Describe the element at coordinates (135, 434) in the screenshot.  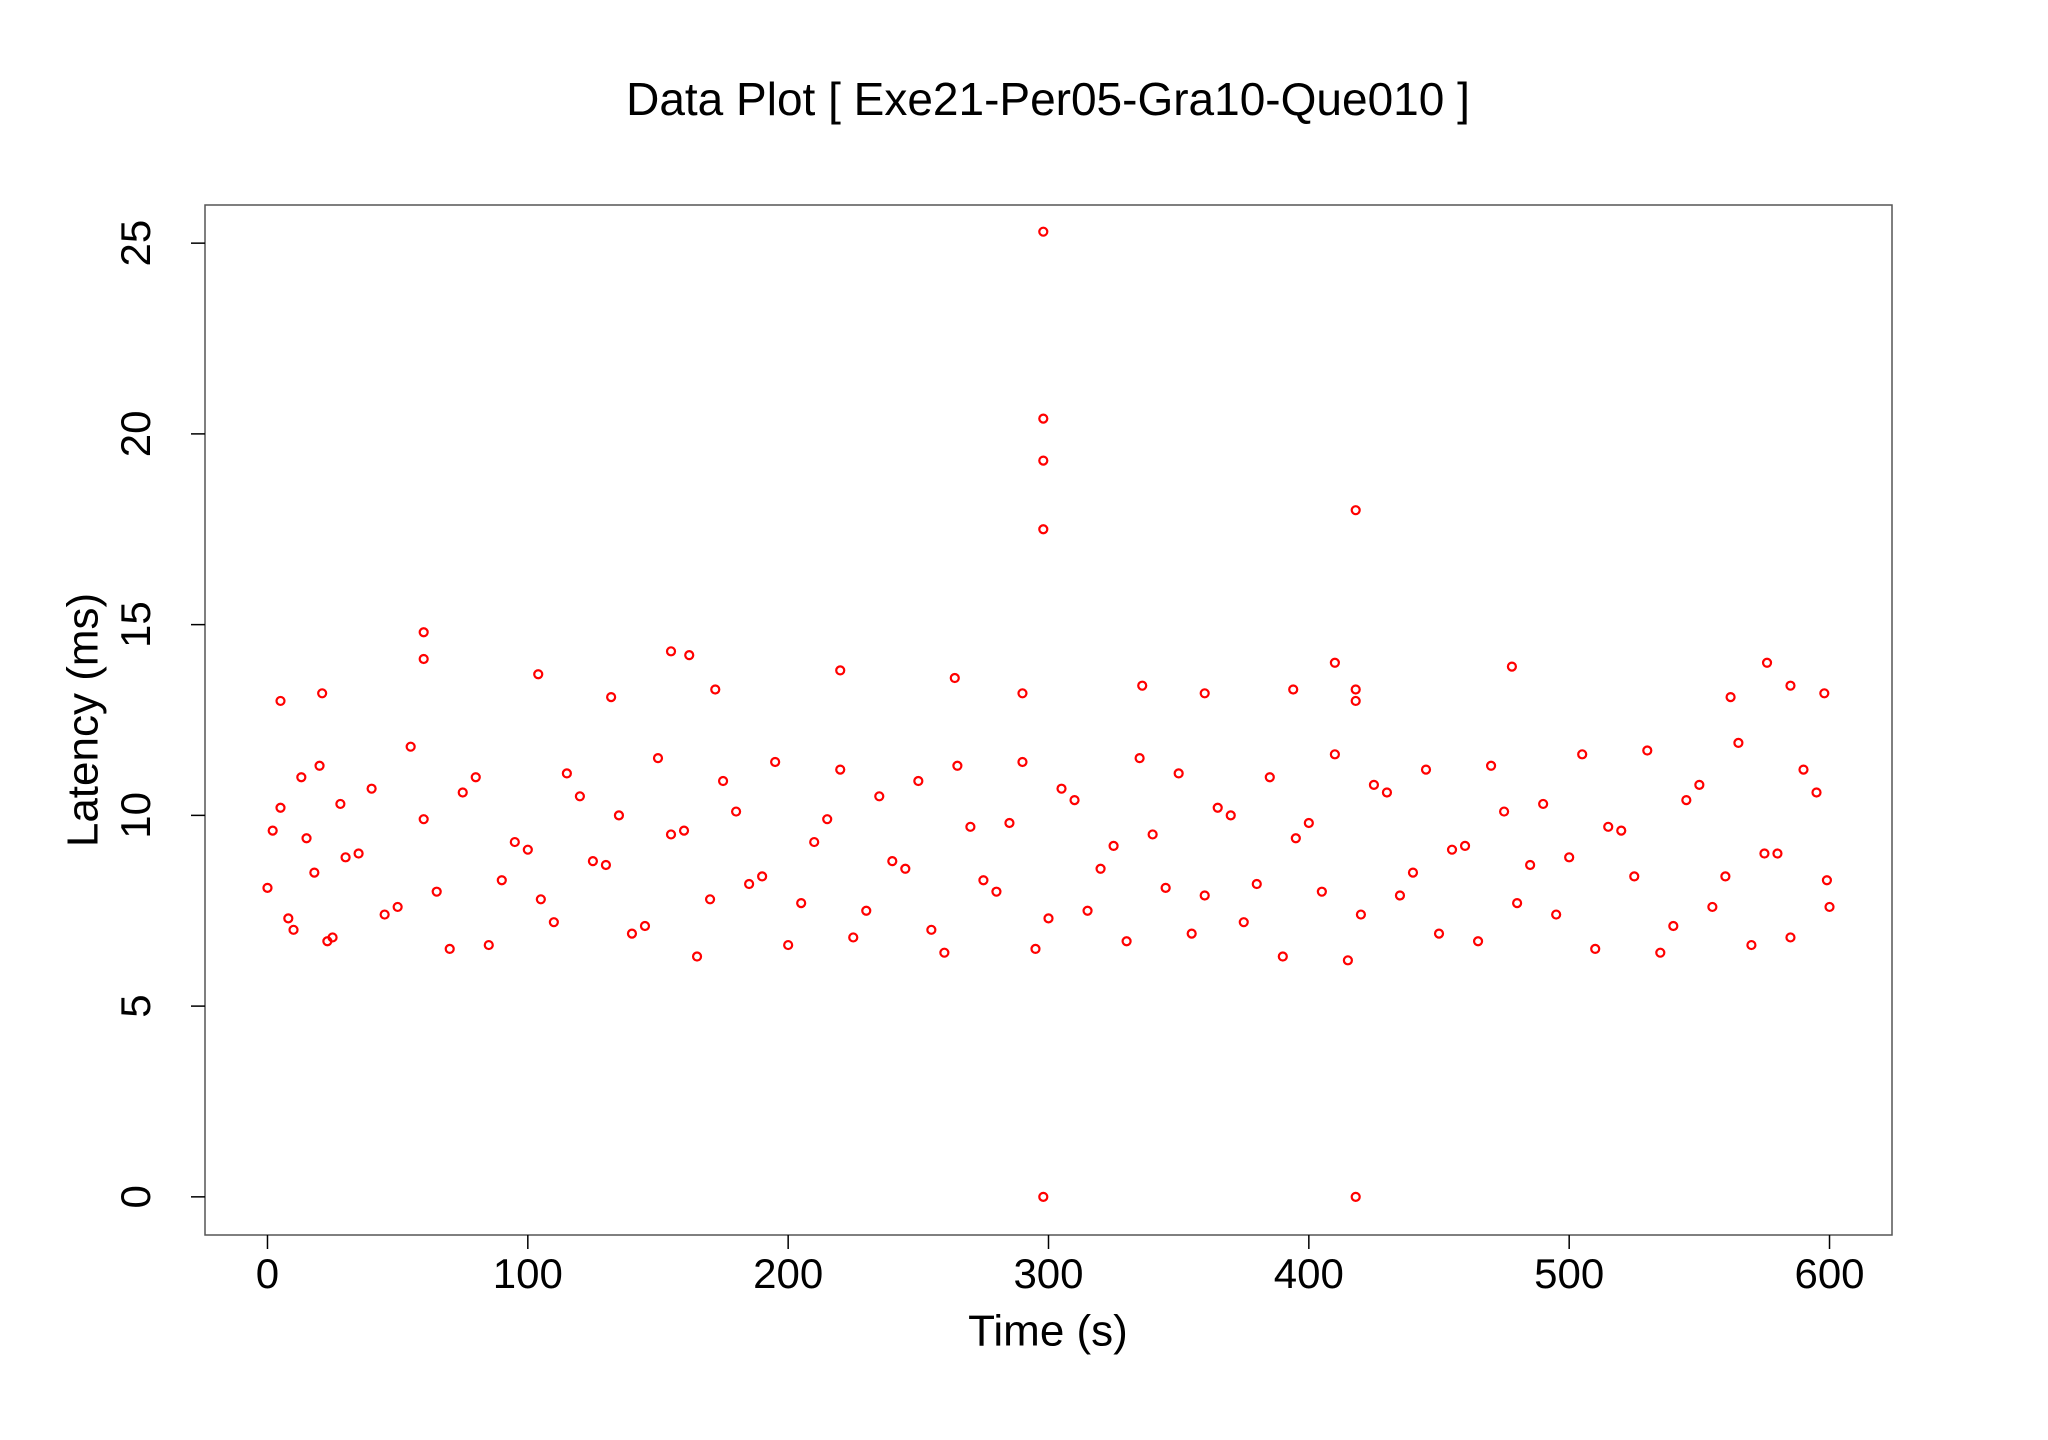
I see `y-tick-label: 20` at that location.